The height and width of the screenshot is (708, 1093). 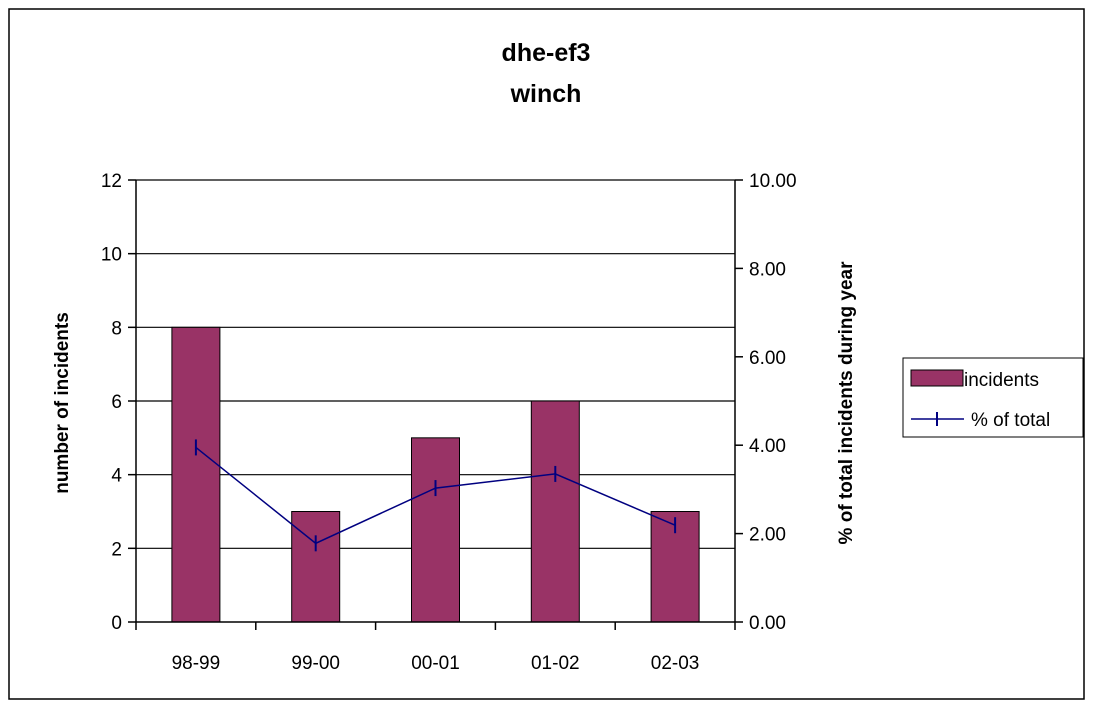 I want to click on y-tick-label: 10, so click(x=111, y=255).